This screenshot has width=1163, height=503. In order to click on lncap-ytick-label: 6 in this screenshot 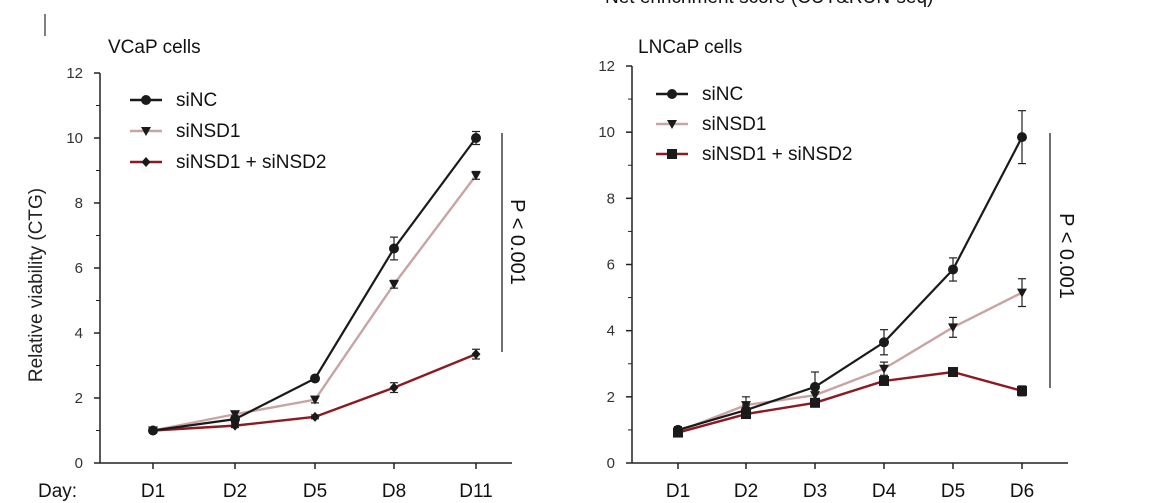, I will do `click(611, 265)`.